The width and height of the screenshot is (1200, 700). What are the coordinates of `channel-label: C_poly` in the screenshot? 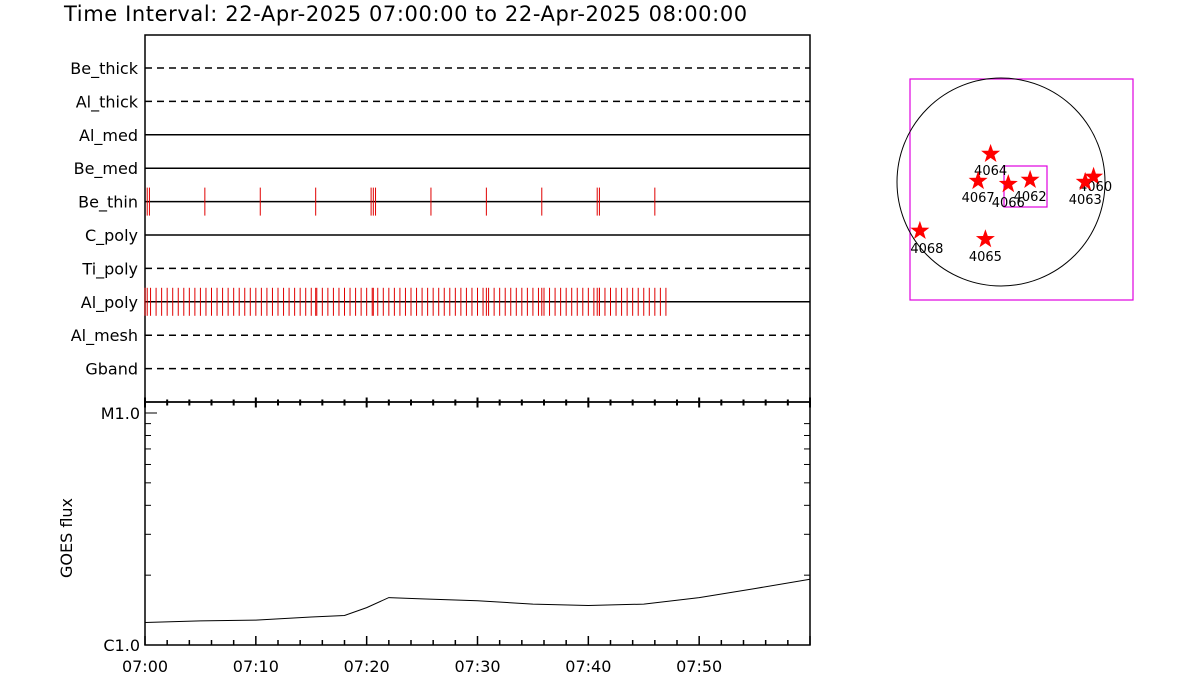 It's located at (111, 236).